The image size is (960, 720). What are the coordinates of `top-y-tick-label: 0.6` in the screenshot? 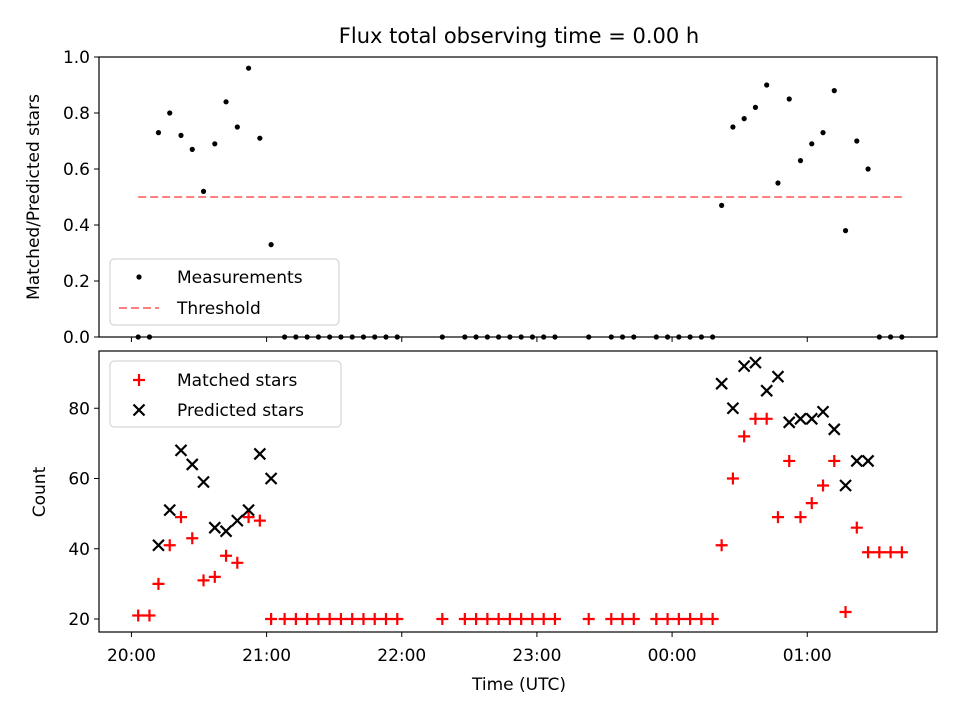 It's located at (76, 170).